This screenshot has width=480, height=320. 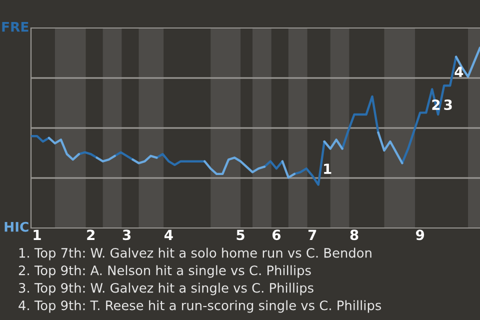 What do you see at coordinates (90, 235) in the screenshot?
I see `x-tick-label: 2` at bounding box center [90, 235].